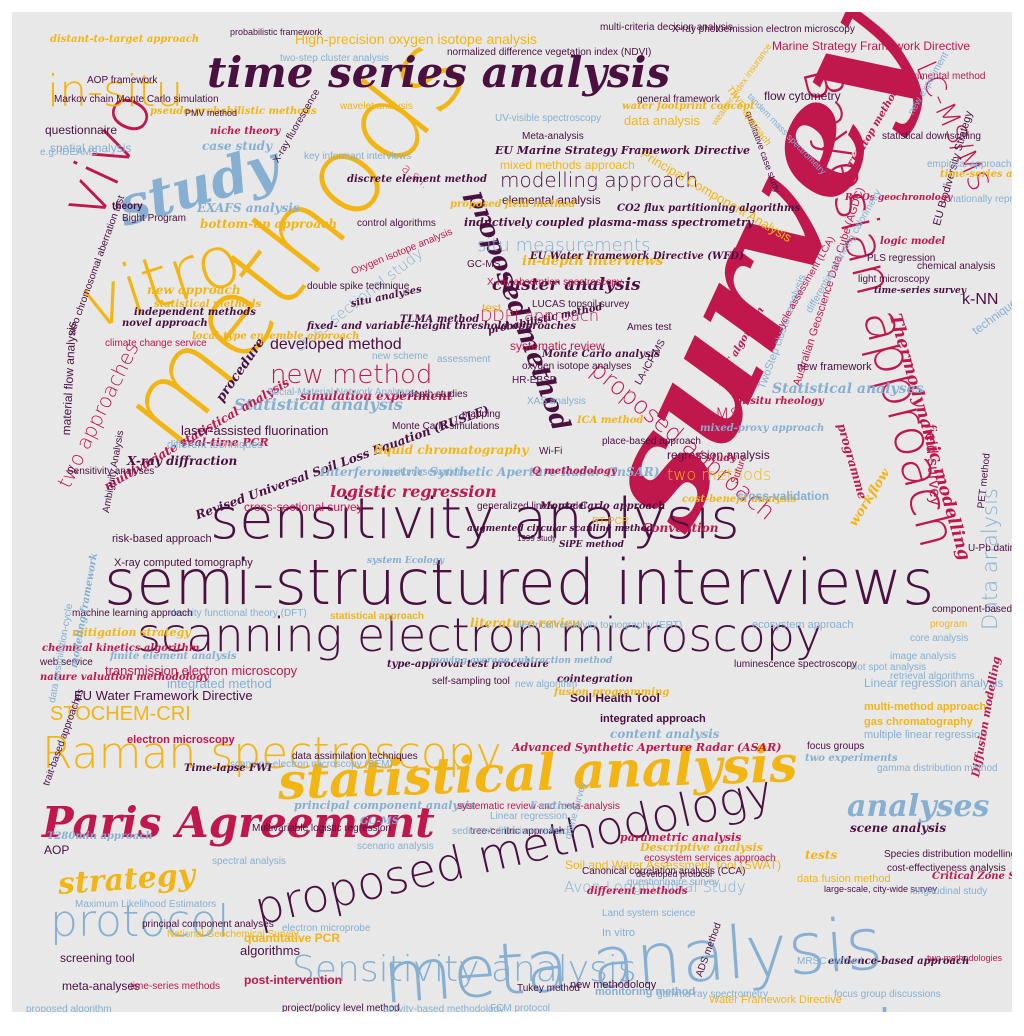 This screenshot has height=1036, width=1024. I want to click on cloud-word: X-ray photoemission electron microscopy, so click(763, 29).